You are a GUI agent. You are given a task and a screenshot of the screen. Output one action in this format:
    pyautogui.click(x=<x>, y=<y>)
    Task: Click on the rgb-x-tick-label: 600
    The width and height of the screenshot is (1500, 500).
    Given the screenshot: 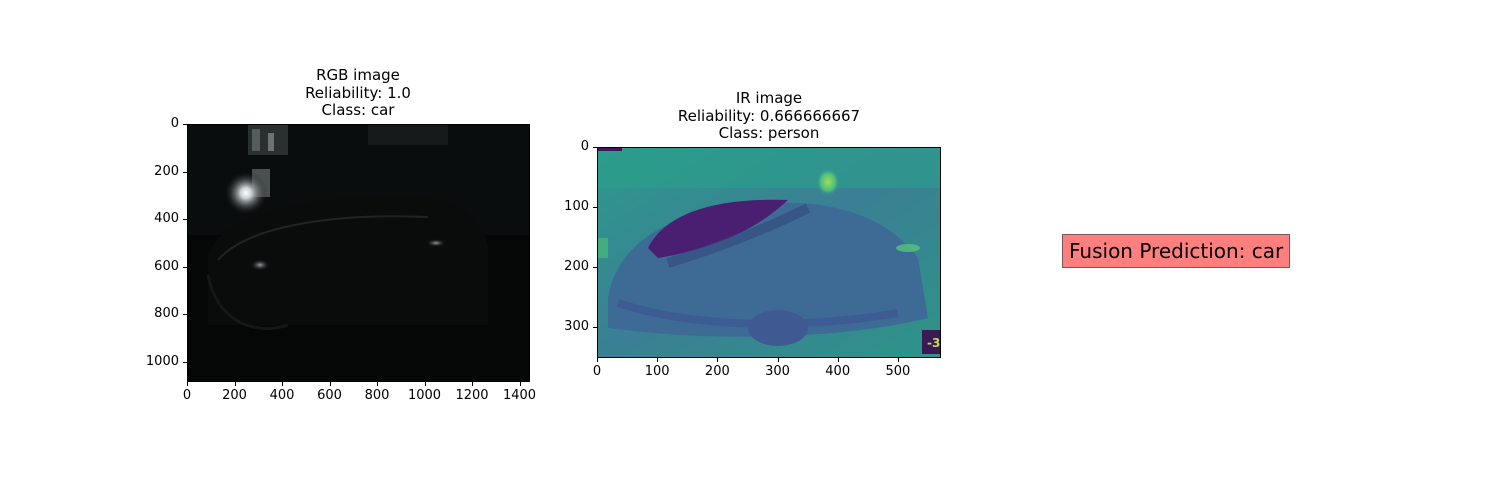 What is the action you would take?
    pyautogui.click(x=329, y=395)
    